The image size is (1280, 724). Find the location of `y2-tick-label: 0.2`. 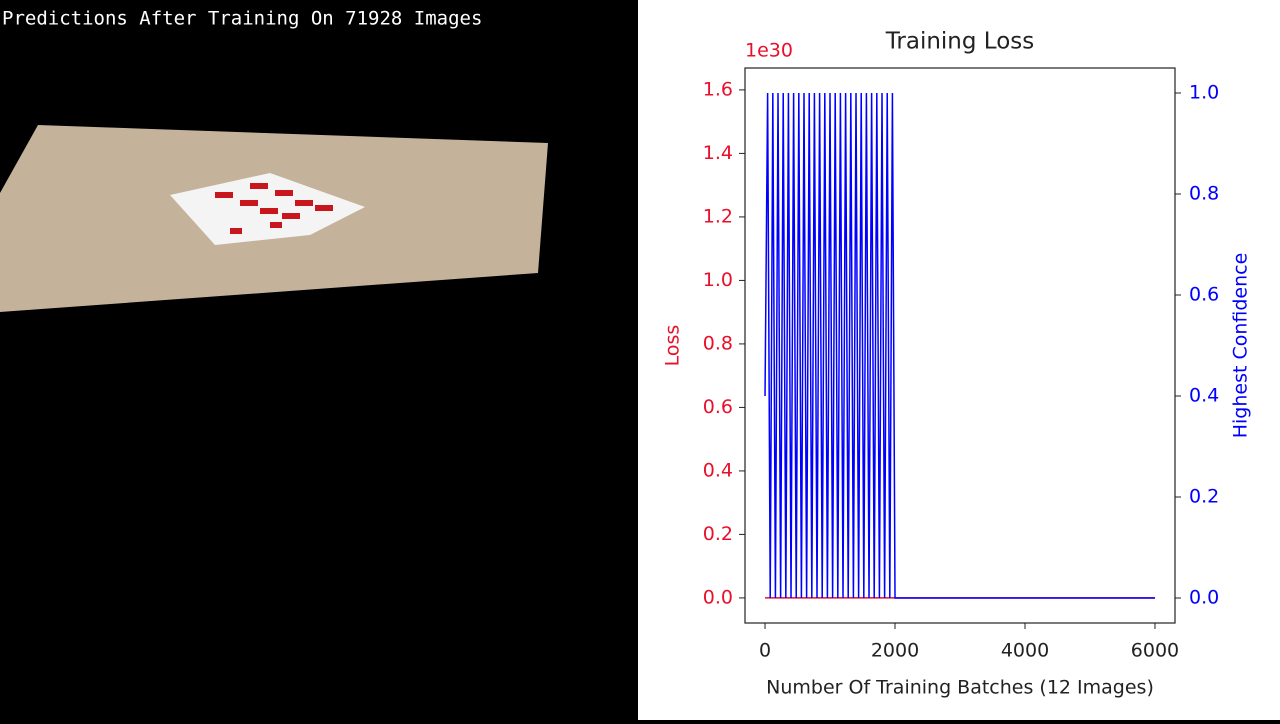

y2-tick-label: 0.2 is located at coordinates (1204, 497).